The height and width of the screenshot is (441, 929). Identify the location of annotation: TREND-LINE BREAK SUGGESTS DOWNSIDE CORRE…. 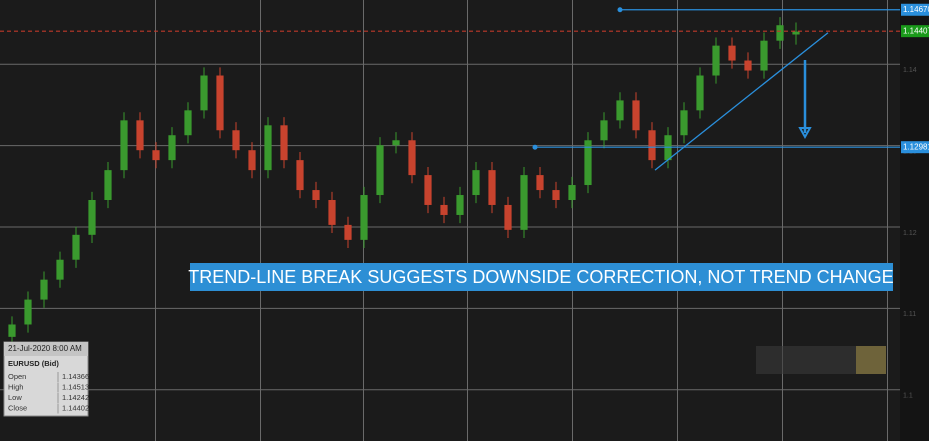
(540, 277).